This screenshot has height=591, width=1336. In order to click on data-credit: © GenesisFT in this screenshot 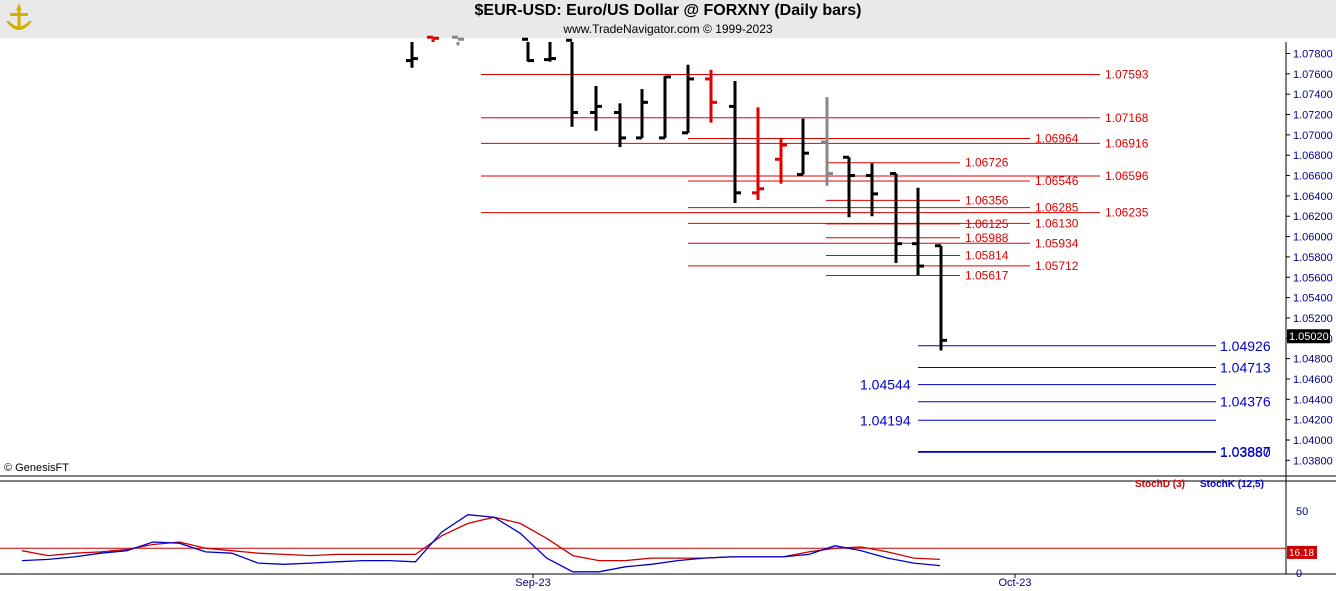, I will do `click(36, 468)`.